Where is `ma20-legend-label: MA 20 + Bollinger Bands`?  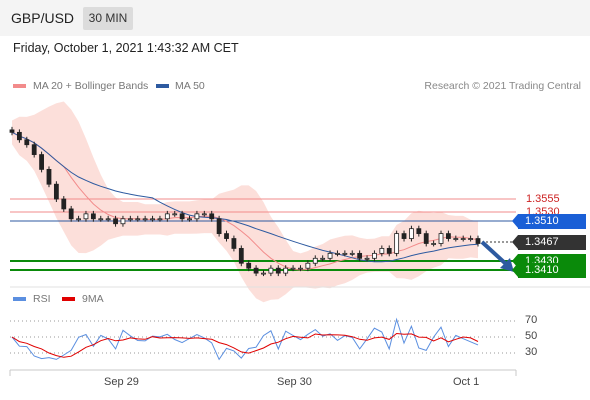
ma20-legend-label: MA 20 + Bollinger Bands is located at coordinates (91, 86).